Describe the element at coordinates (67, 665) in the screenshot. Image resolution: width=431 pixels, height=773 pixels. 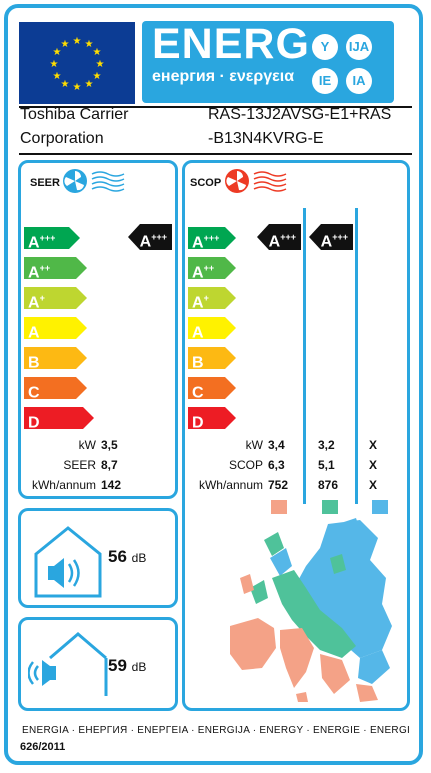
I see `outdoor-speaker-icon` at that location.